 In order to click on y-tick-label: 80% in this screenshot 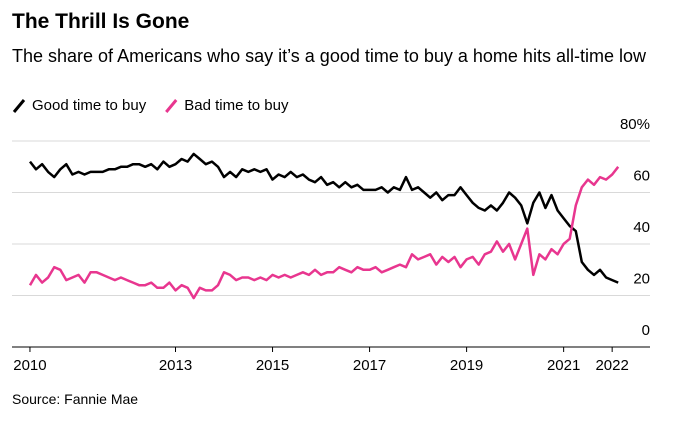, I will do `click(635, 124)`.